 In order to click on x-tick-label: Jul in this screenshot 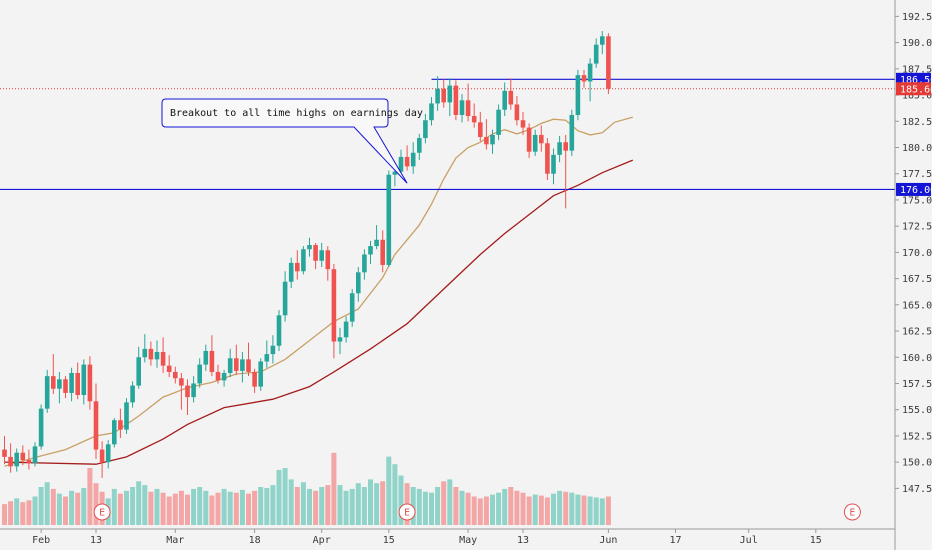, I will do `click(749, 540)`.